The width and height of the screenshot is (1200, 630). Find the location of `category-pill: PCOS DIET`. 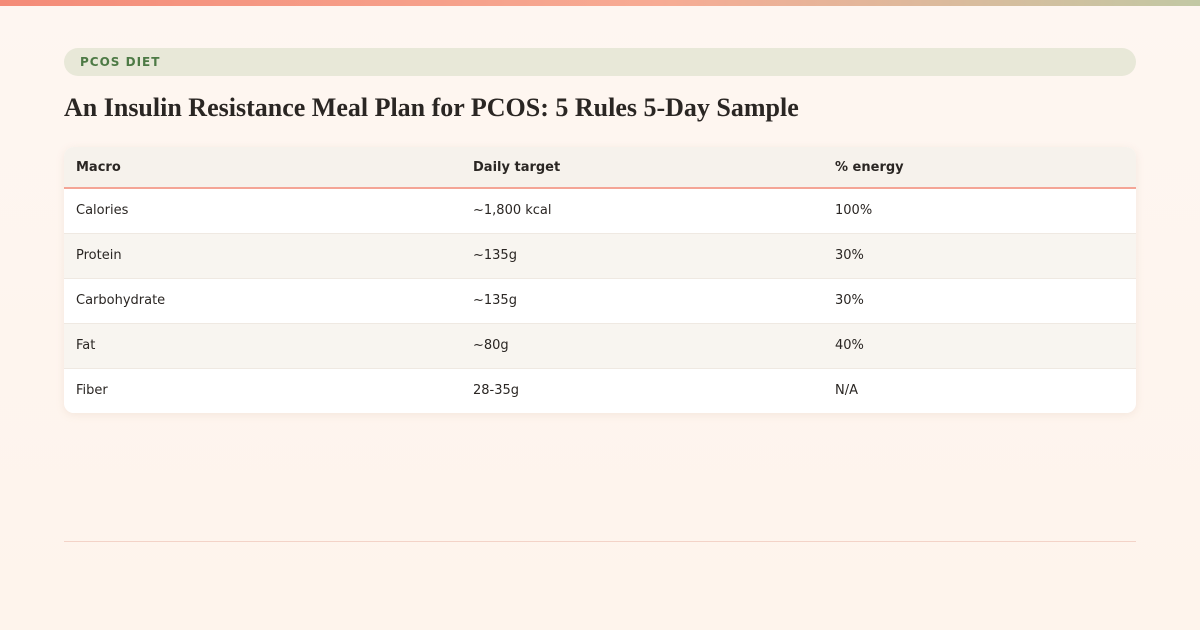

category-pill: PCOS DIET is located at coordinates (600, 62).